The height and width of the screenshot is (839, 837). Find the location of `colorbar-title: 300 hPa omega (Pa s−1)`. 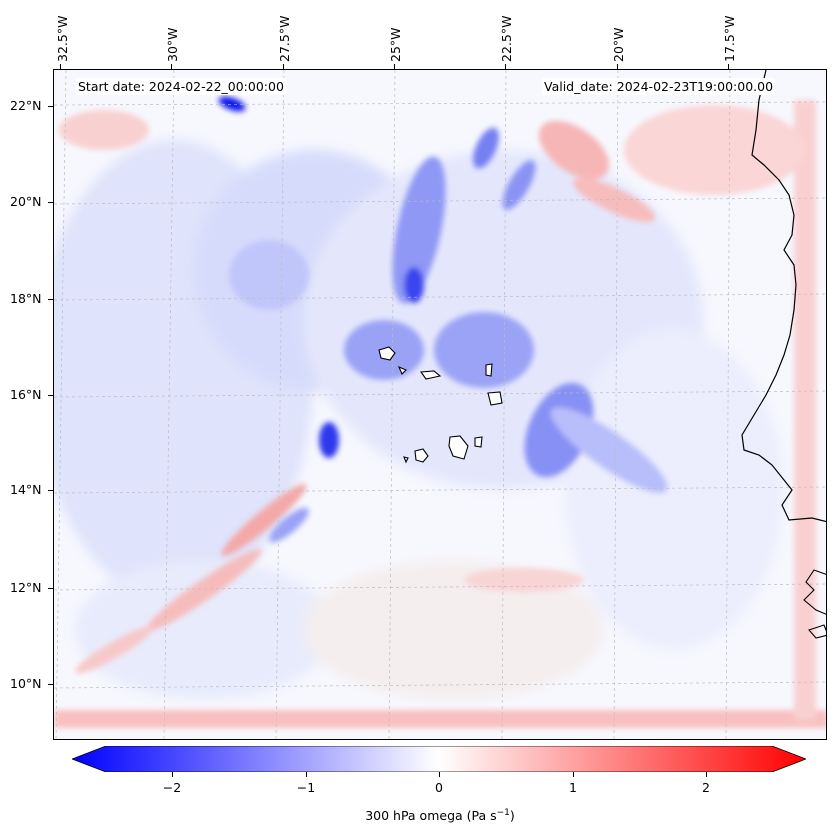

colorbar-title: 300 hPa omega (Pa s−1) is located at coordinates (418, 815).